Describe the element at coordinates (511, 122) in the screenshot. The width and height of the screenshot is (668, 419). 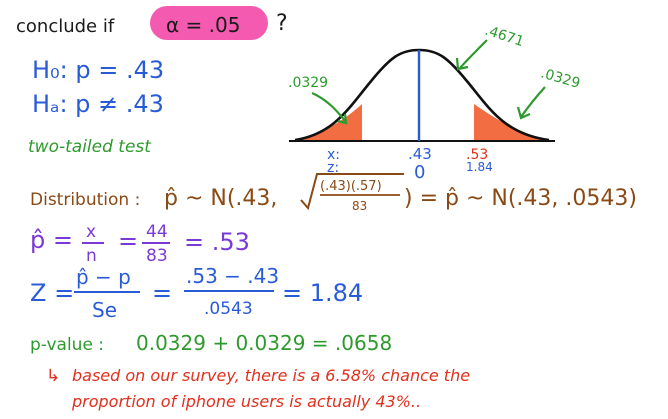
I see `right-tail-shading` at that location.